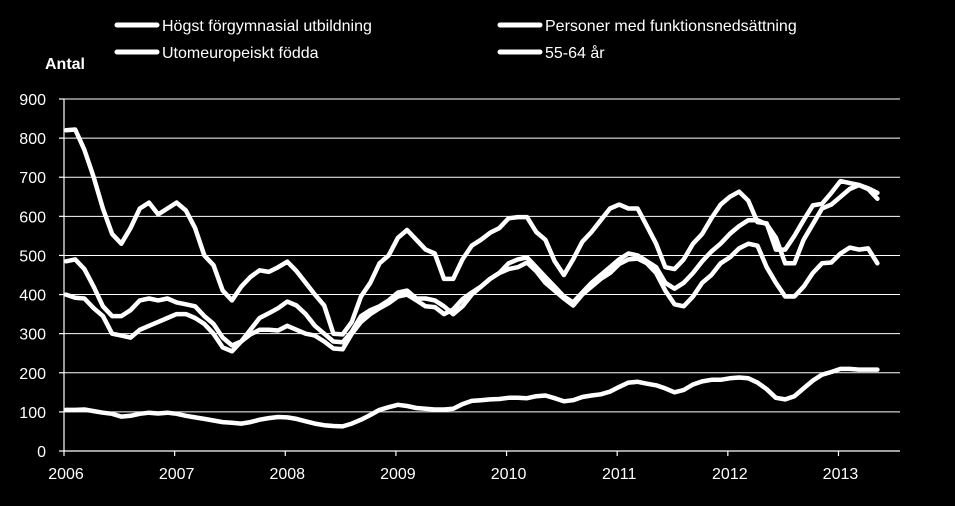 This screenshot has width=955, height=506. I want to click on y-tick-label: 700, so click(32, 178).